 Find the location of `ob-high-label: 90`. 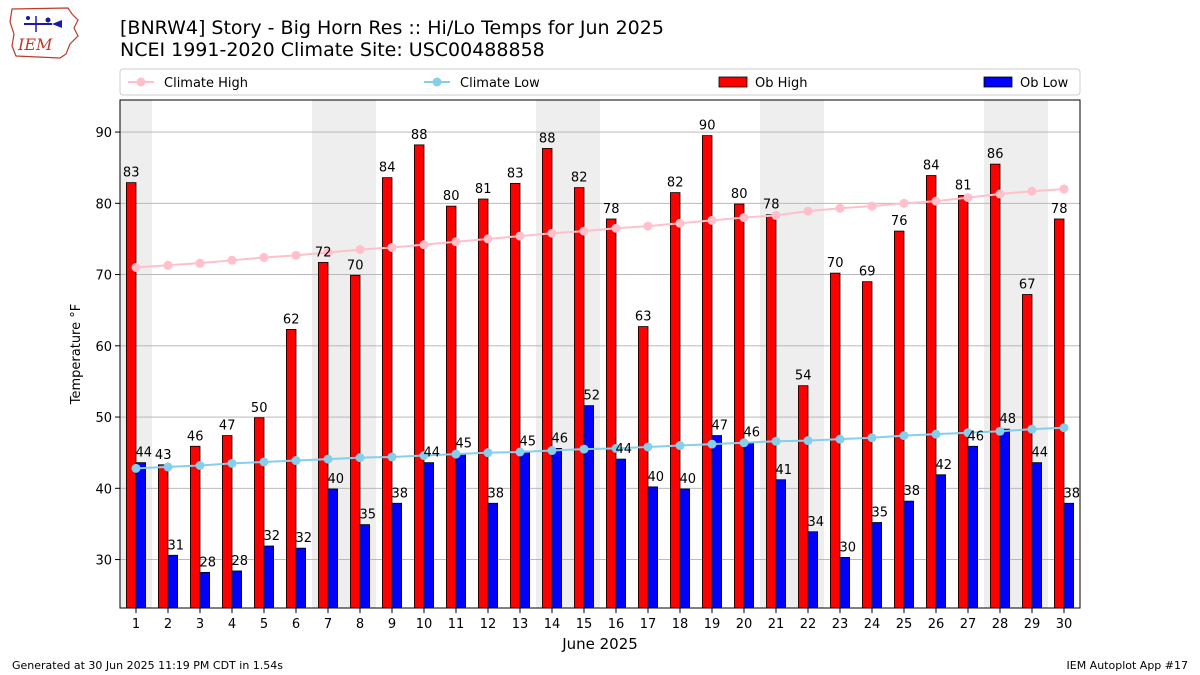

ob-high-label: 90 is located at coordinates (707, 126).